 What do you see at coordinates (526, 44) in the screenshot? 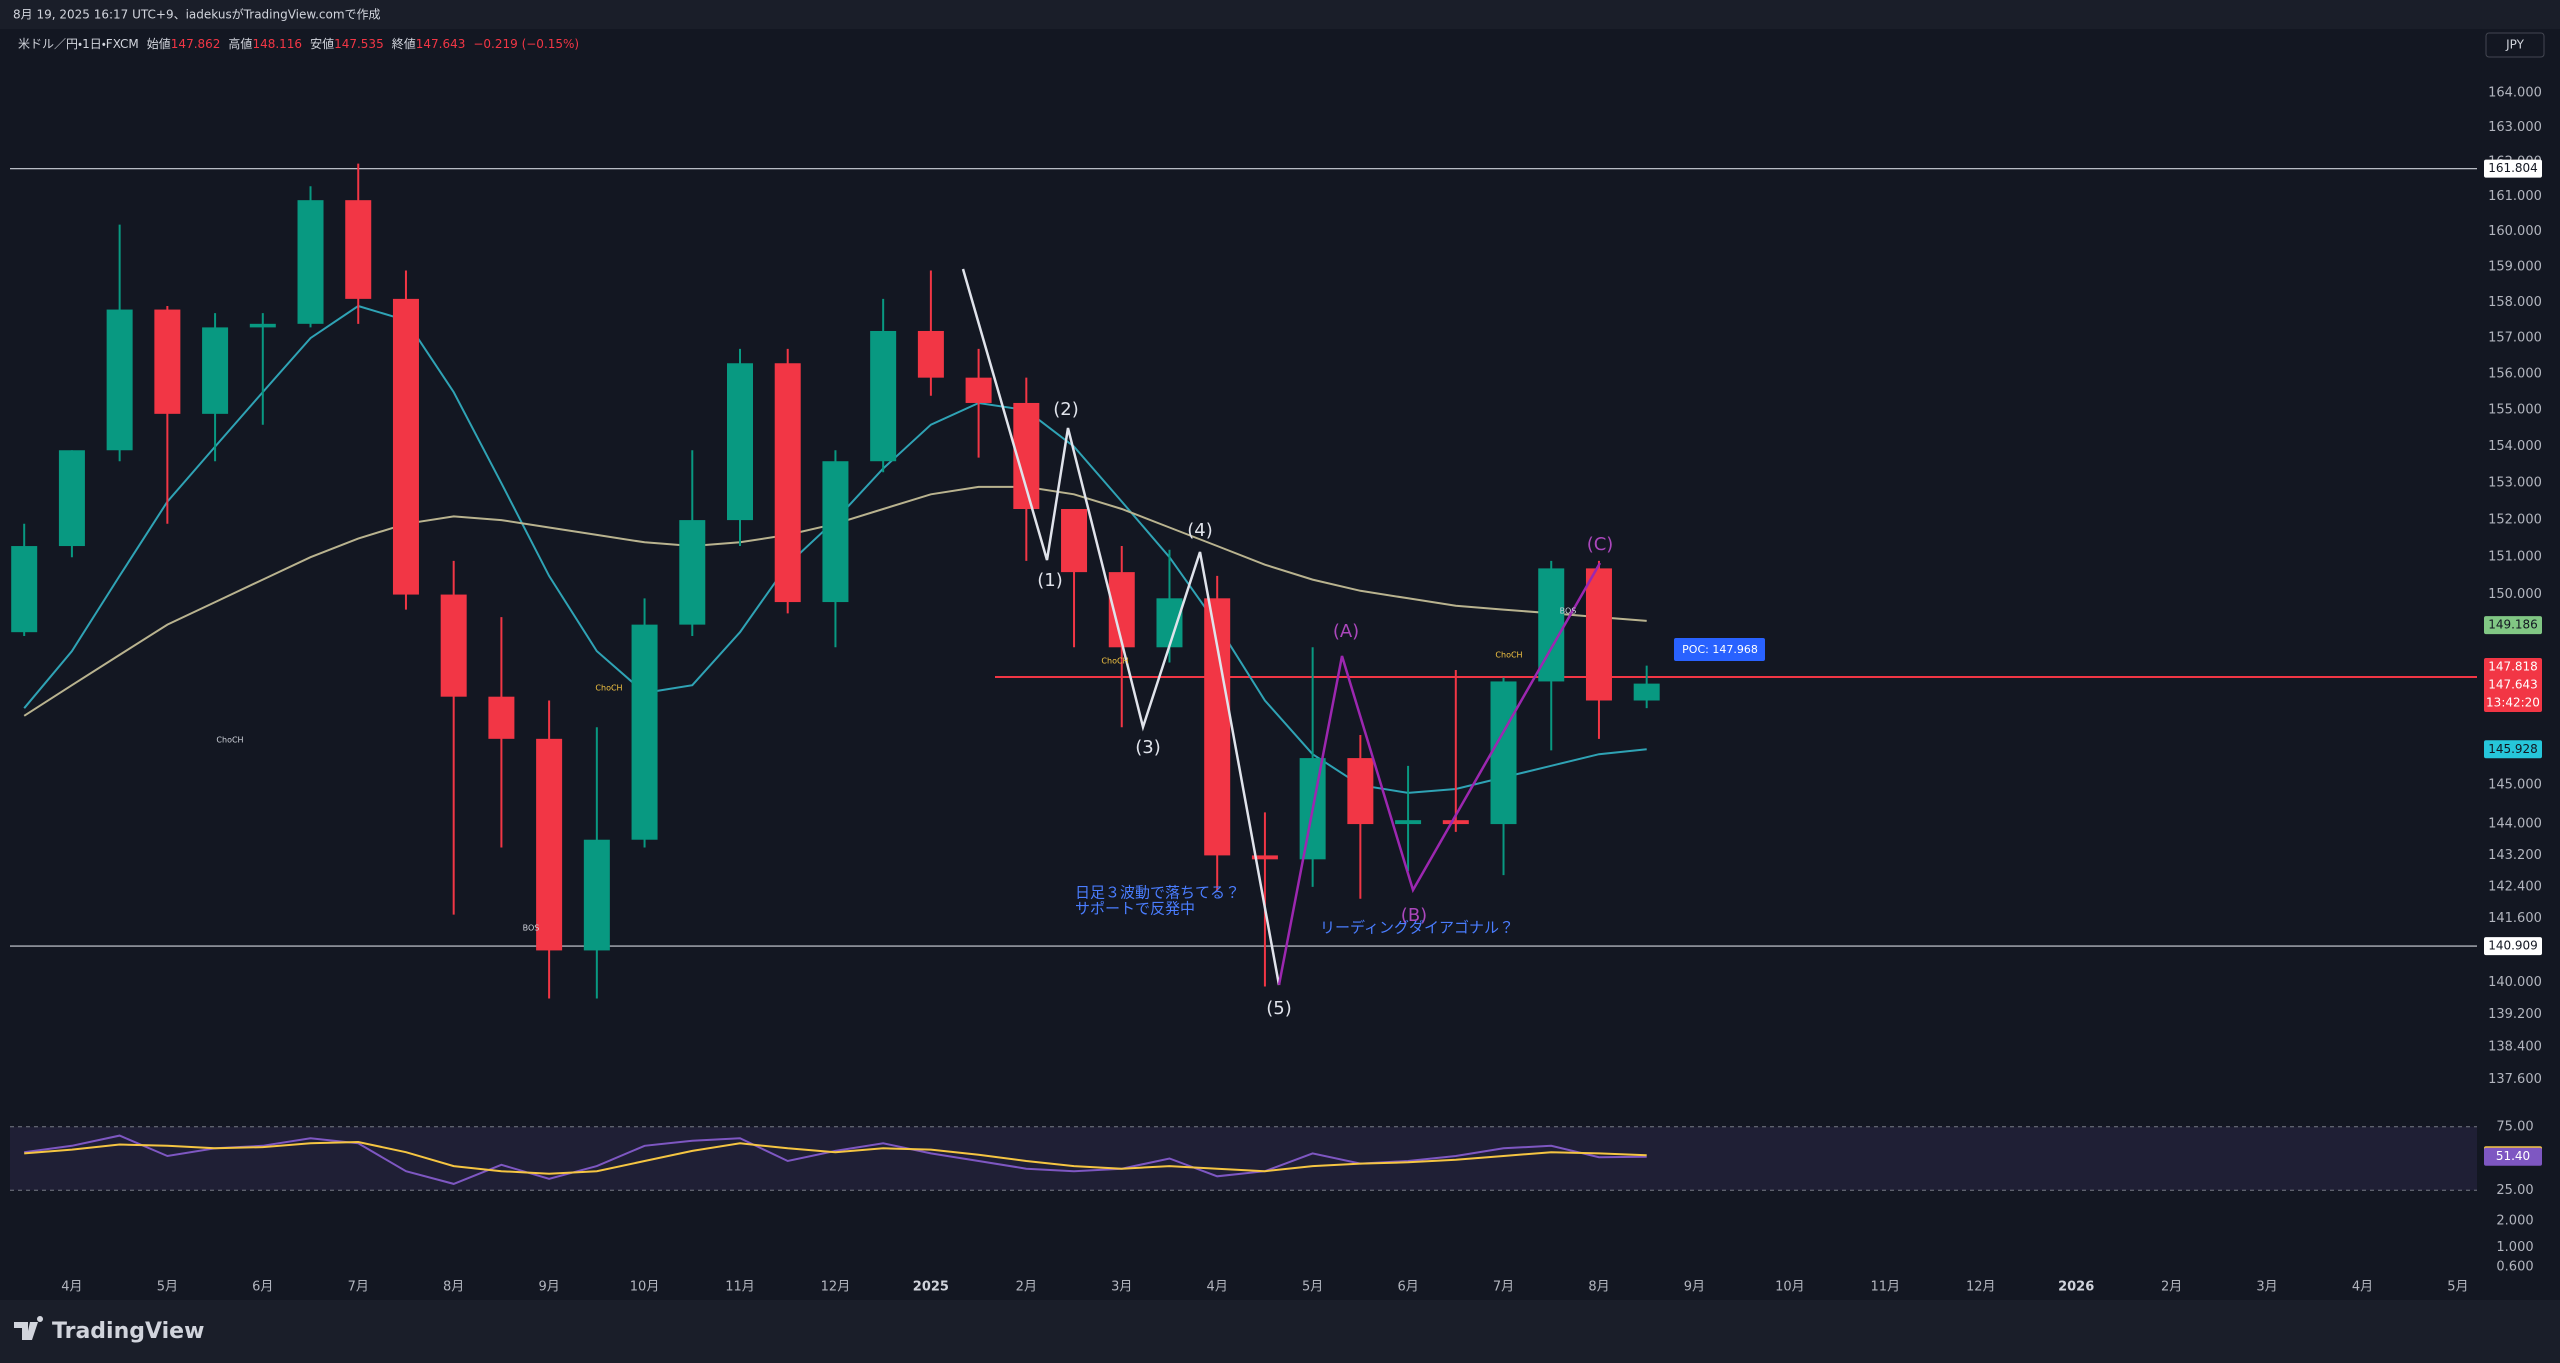
I see `legend-item: −0.219 (−0.15%)` at bounding box center [526, 44].